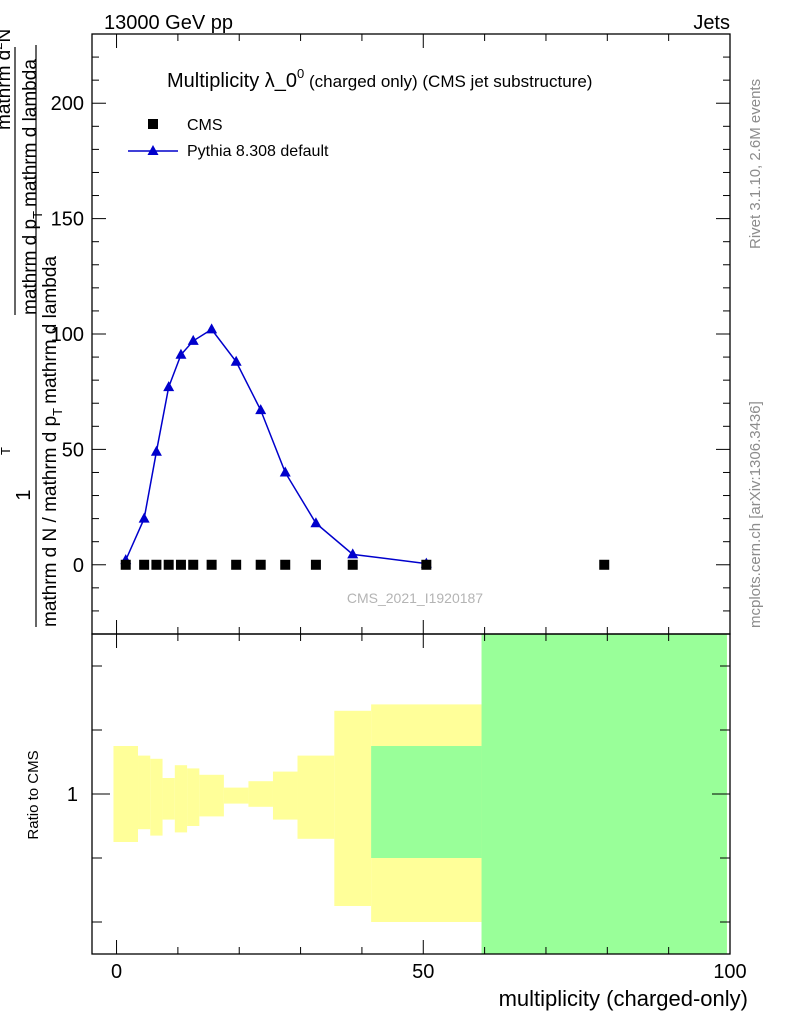 This screenshot has height=1024, width=786. Describe the element at coordinates (448, 81) in the screenshot. I see `main-title-suffix: (charged only) (CMS jet substructure)` at that location.